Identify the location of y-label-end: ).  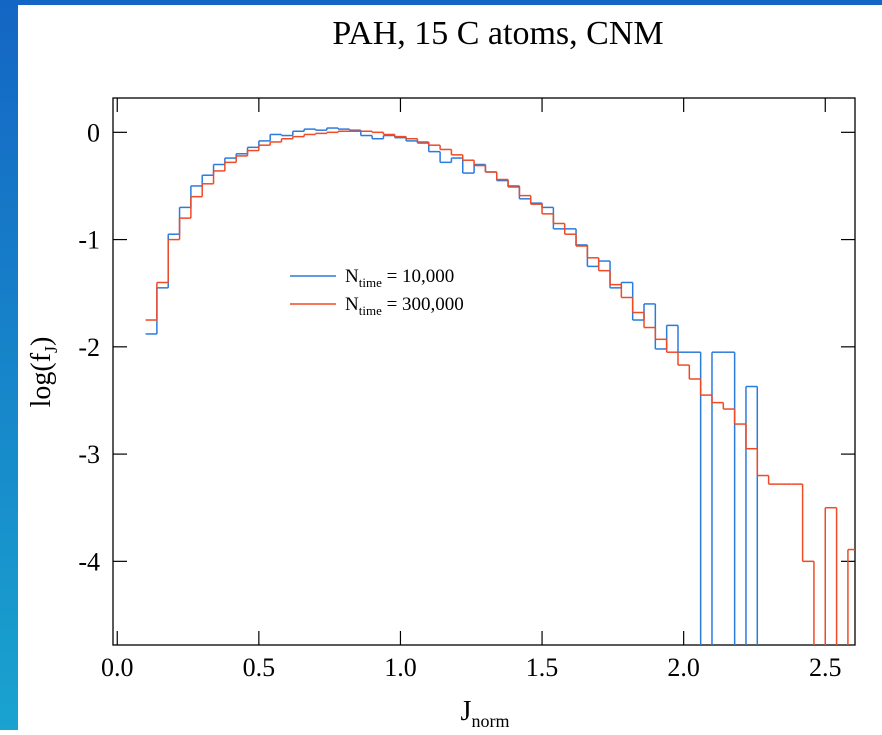
(41, 341).